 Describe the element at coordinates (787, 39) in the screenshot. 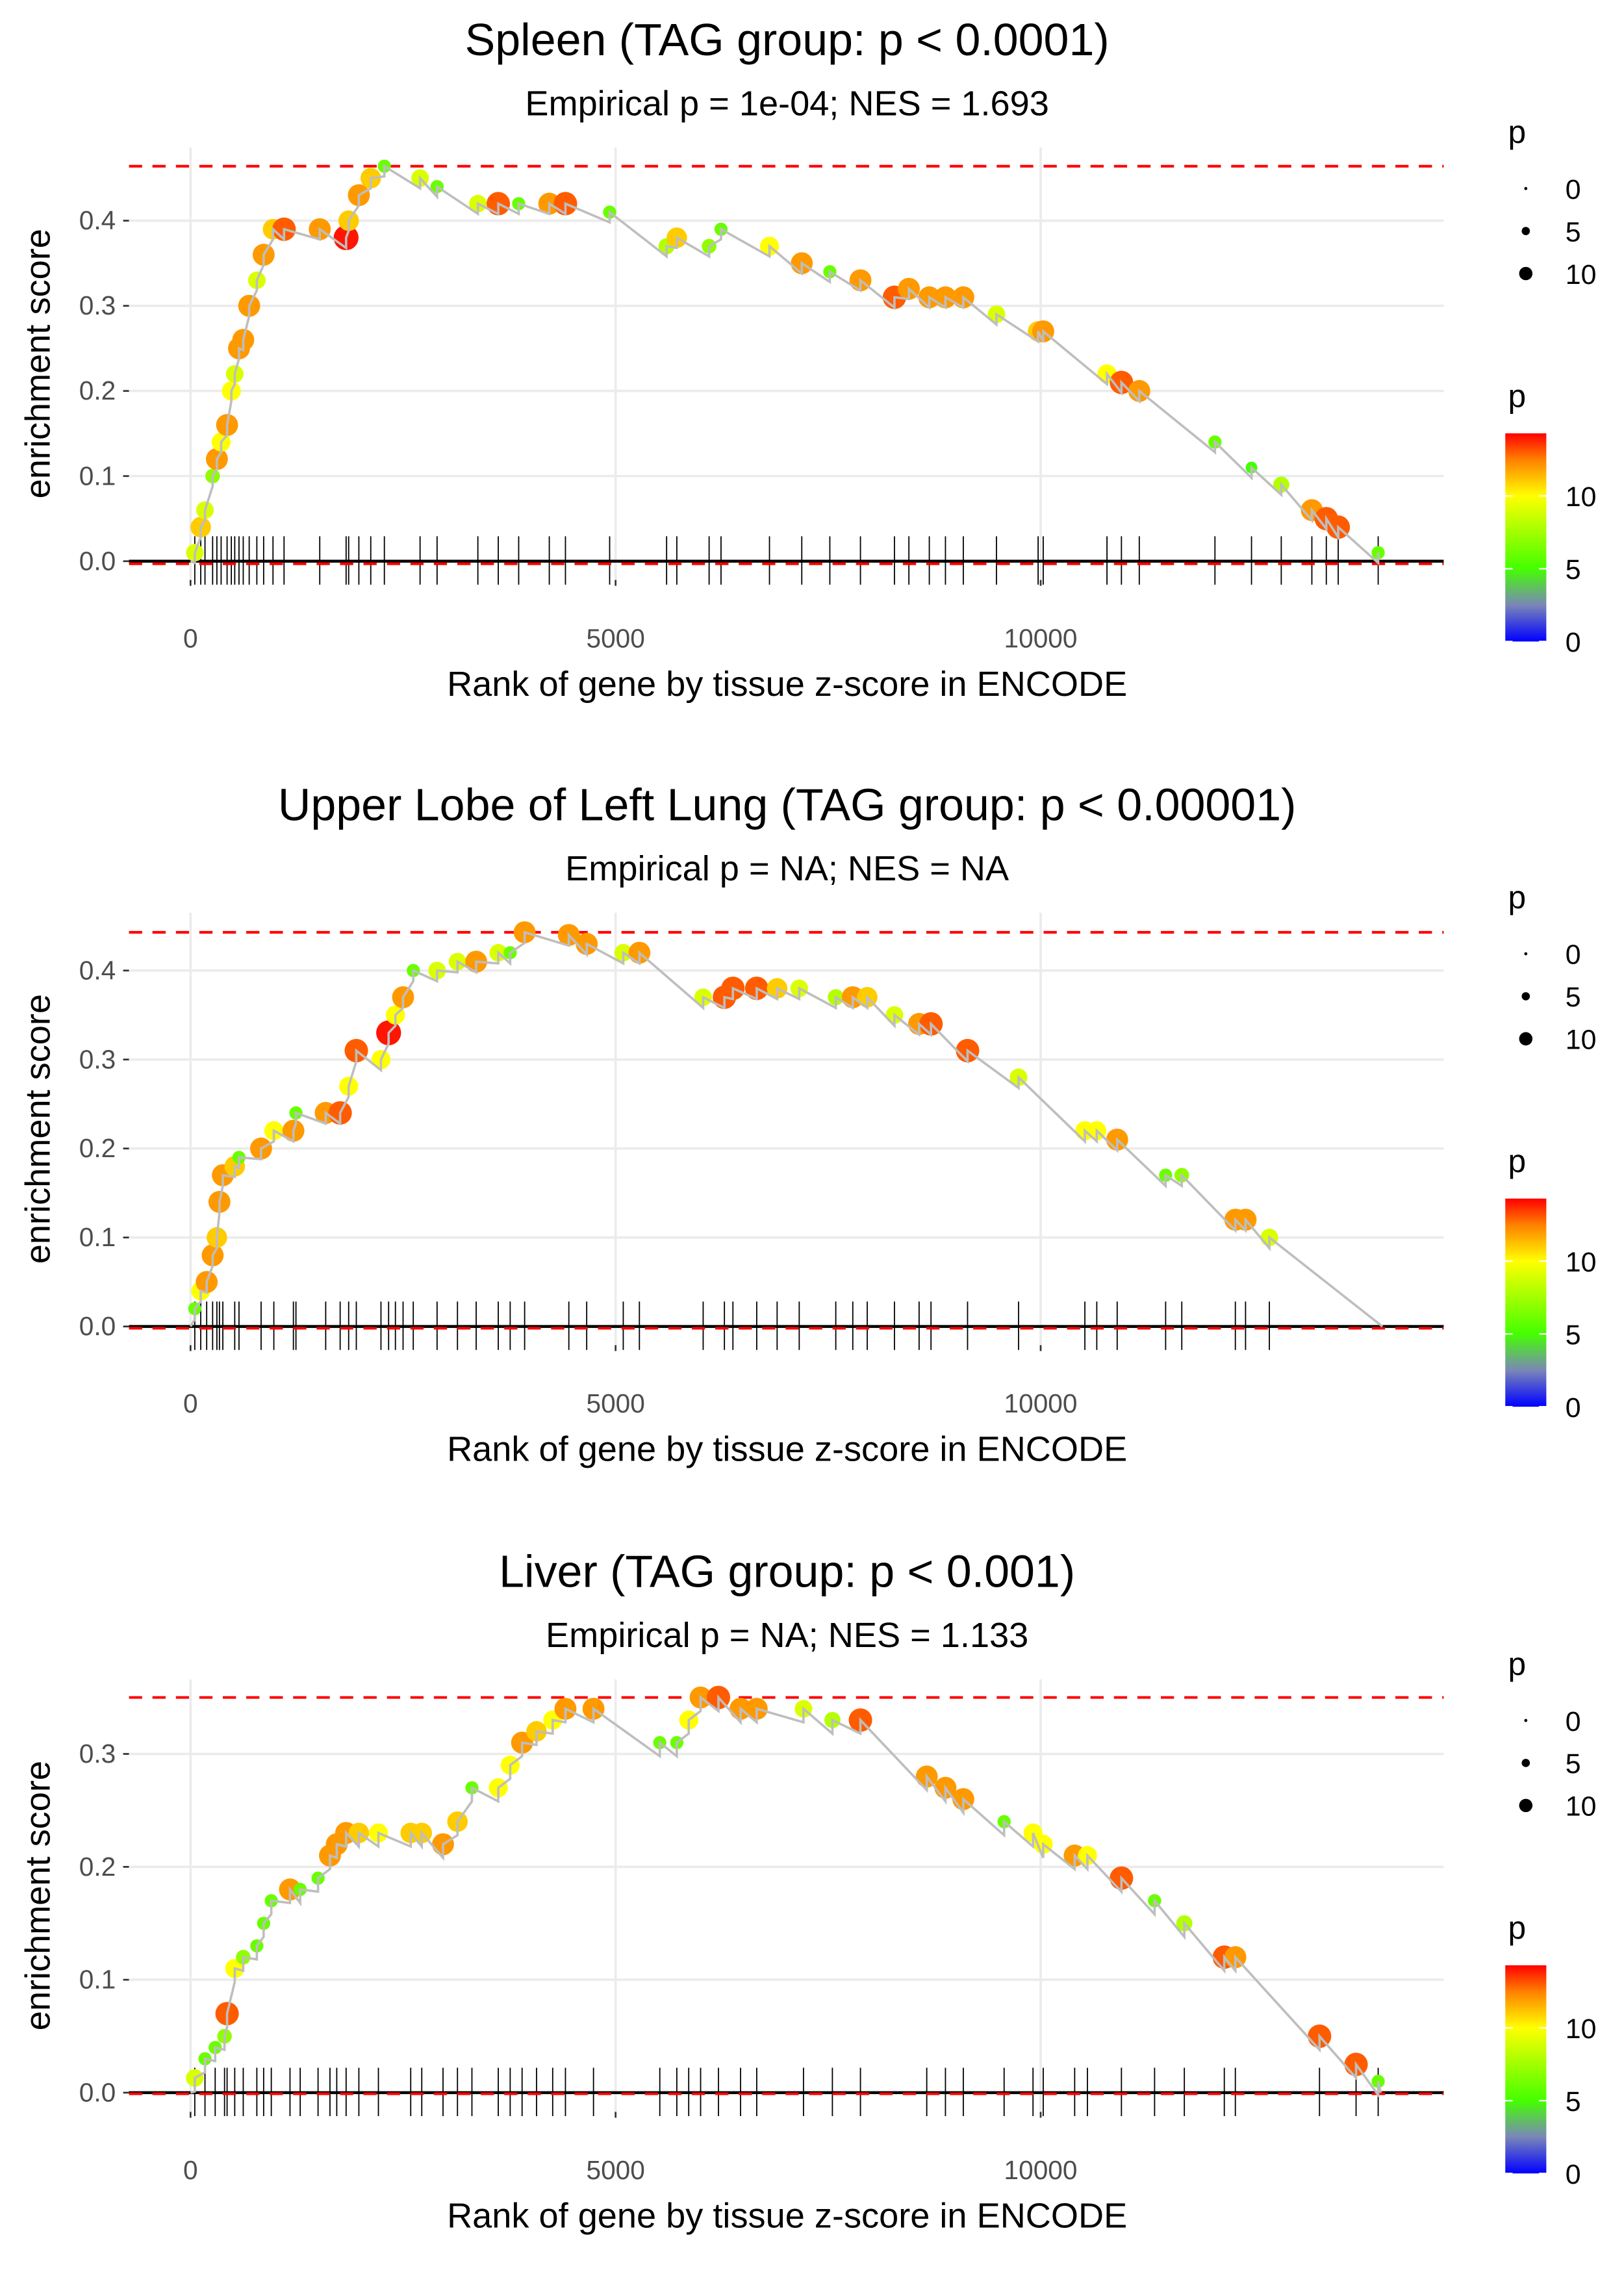

I see `chart-title: Spleen (TAG group: p < 0.0001)` at that location.